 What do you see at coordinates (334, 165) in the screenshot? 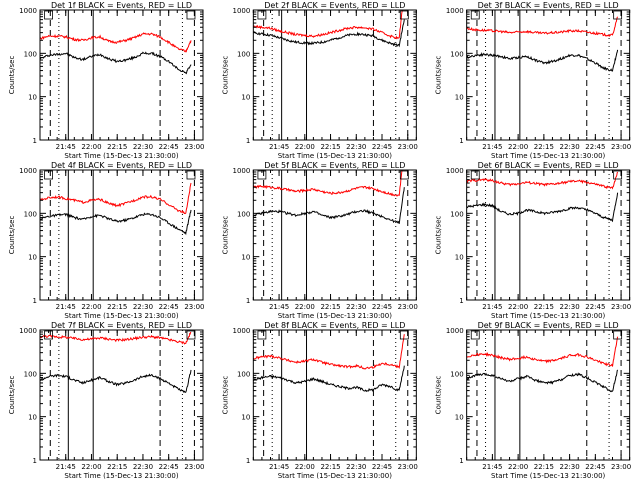
I see `chart-title: Det 5f BLACK = Events, RED = LLD` at bounding box center [334, 165].